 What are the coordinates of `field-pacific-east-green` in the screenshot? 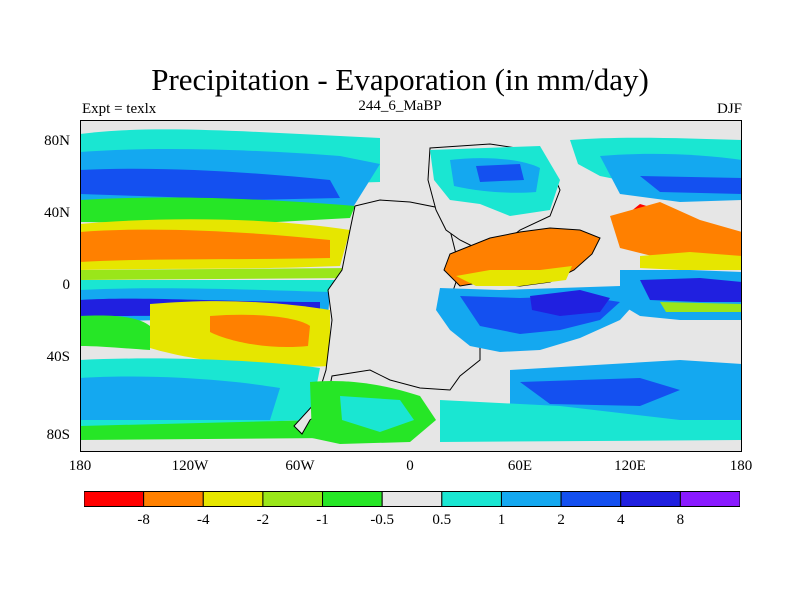 It's located at (701, 307).